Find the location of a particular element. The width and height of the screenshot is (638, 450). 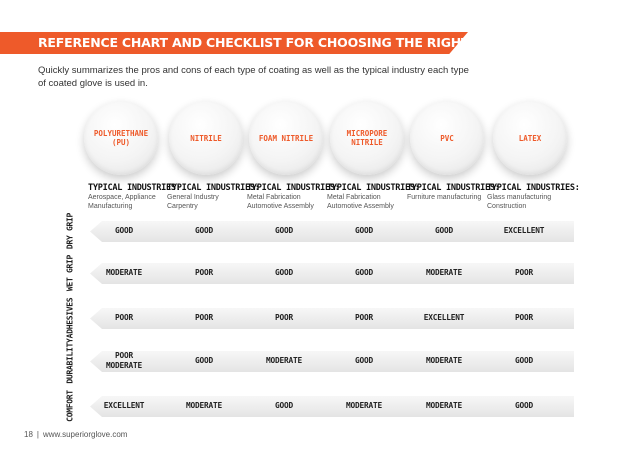

coating-bubble: Foam Nitrile is located at coordinates (286, 138).